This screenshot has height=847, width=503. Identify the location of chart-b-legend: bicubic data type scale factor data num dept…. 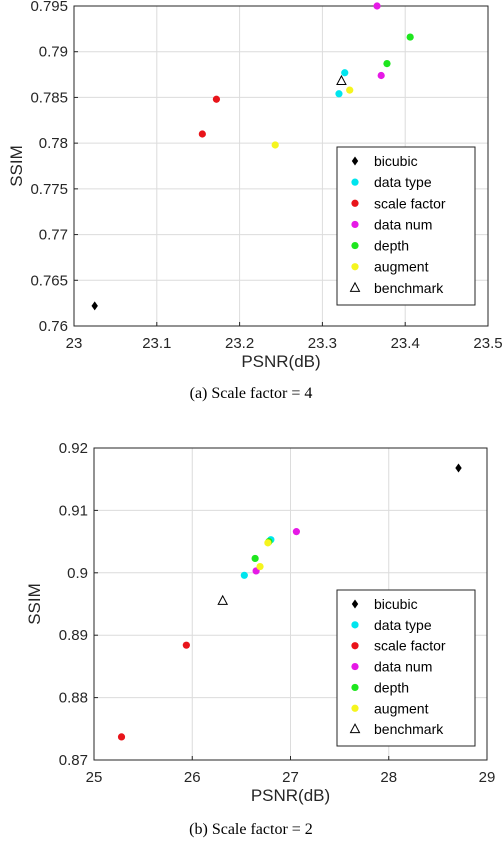
(406, 668).